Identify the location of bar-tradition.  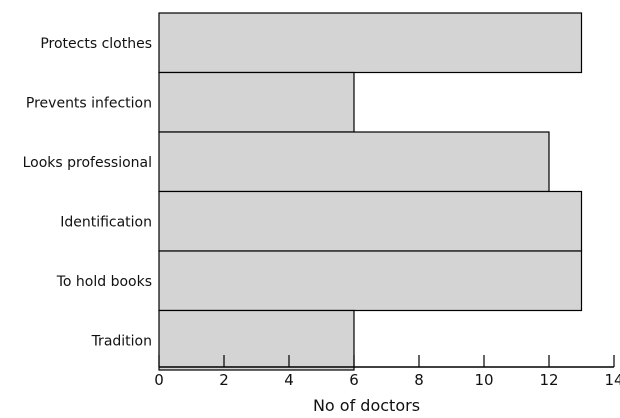
(256, 340).